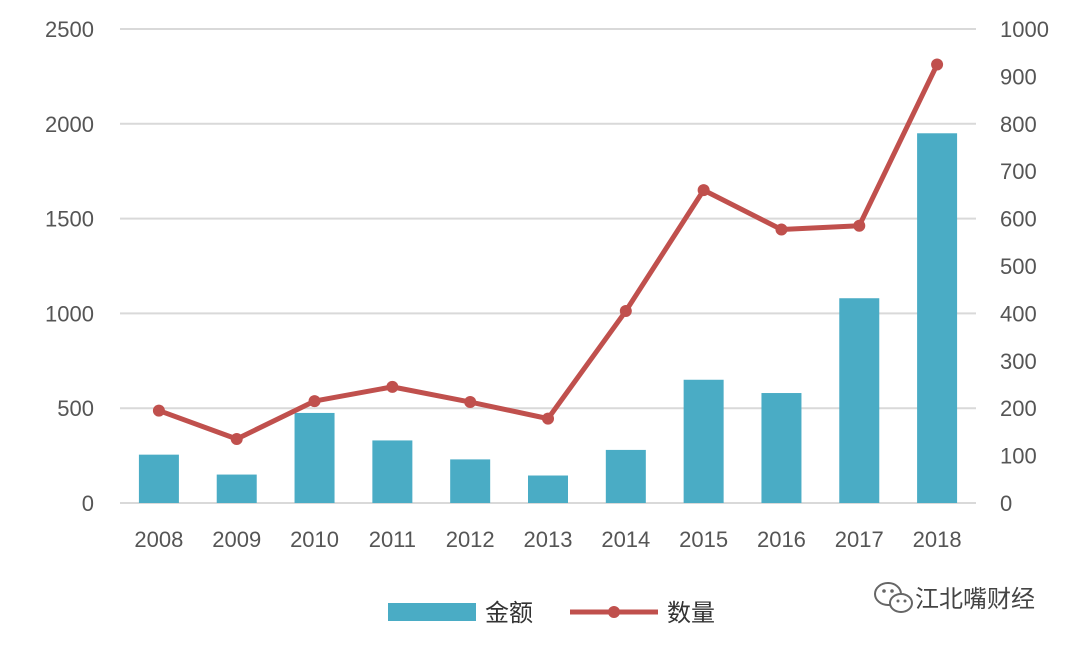  What do you see at coordinates (859, 400) in the screenshot?
I see `bar-2017` at bounding box center [859, 400].